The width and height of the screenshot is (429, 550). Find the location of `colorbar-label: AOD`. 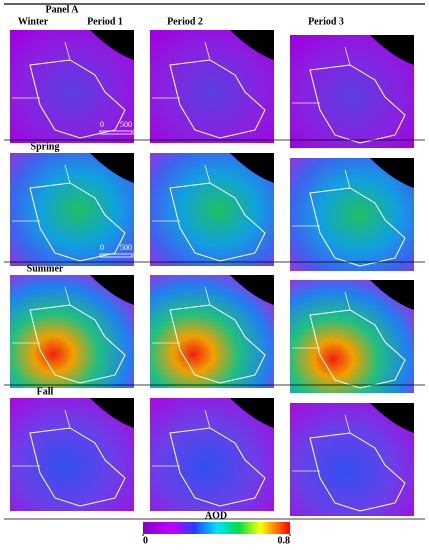

colorbar-label: AOD is located at coordinates (216, 515).